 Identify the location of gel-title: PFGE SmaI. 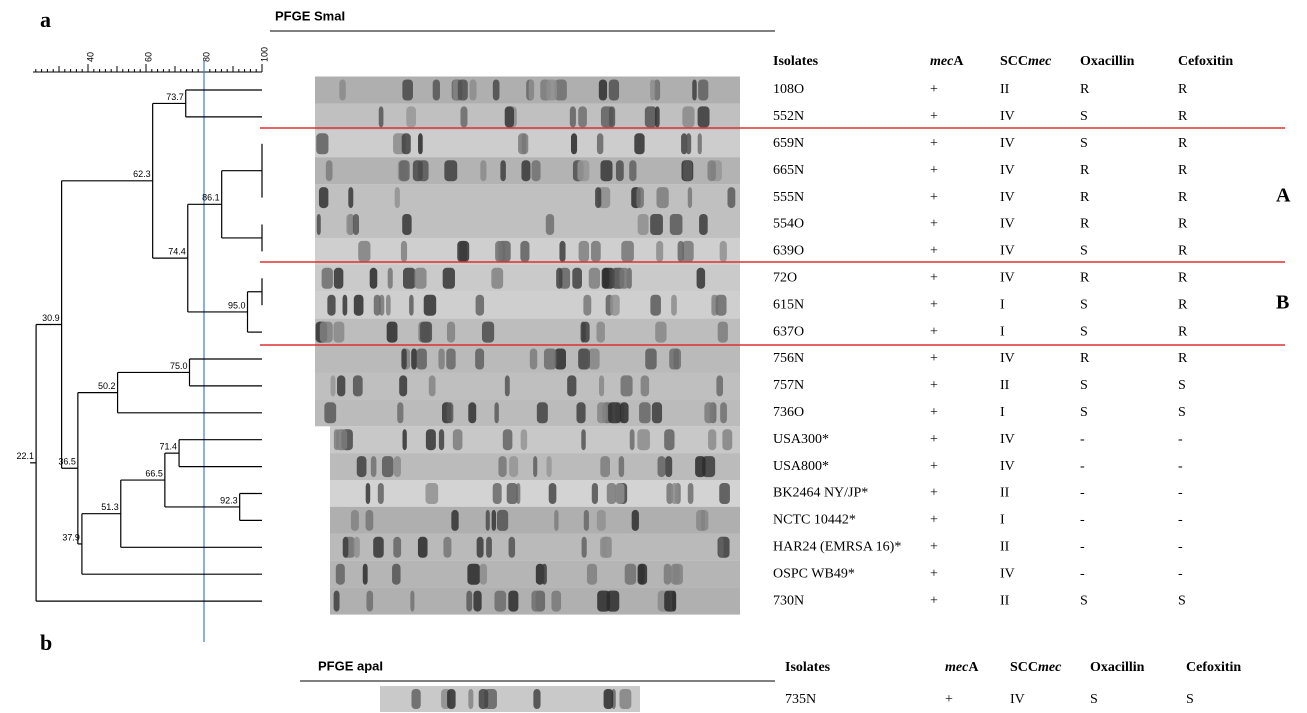
(310, 15).